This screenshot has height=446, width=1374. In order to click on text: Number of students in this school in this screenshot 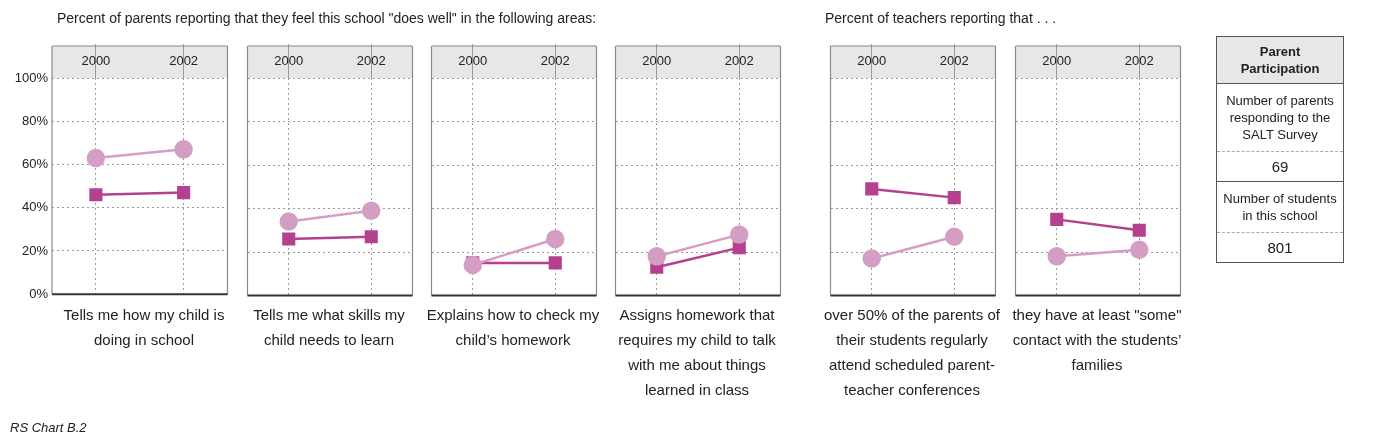, I will do `click(1280, 207)`.